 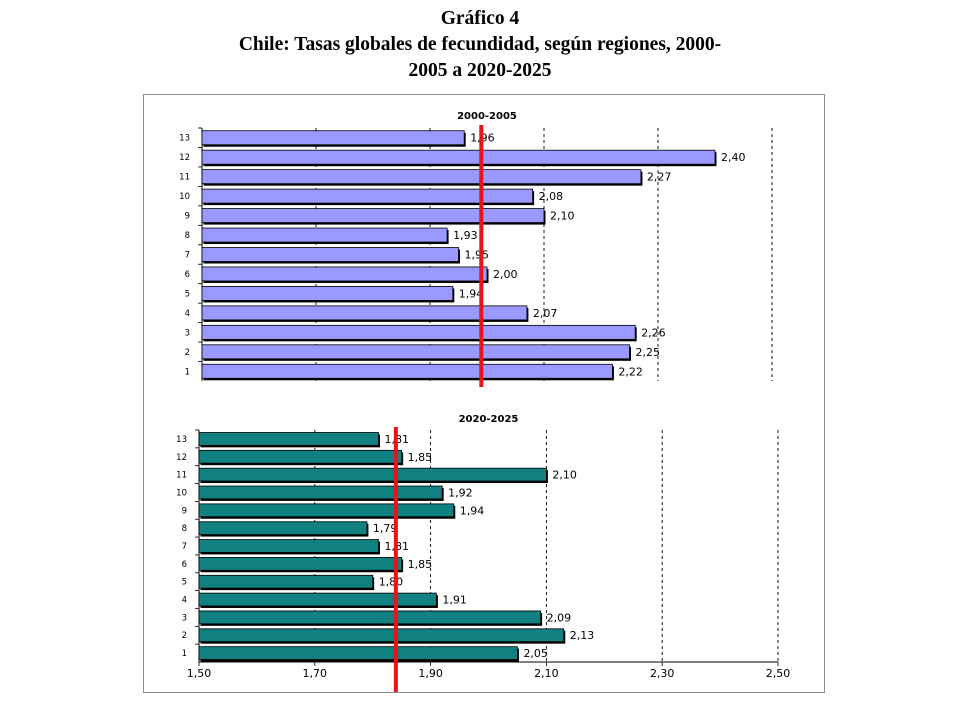 I want to click on panel-2-category-label-8: 8, so click(x=184, y=529).